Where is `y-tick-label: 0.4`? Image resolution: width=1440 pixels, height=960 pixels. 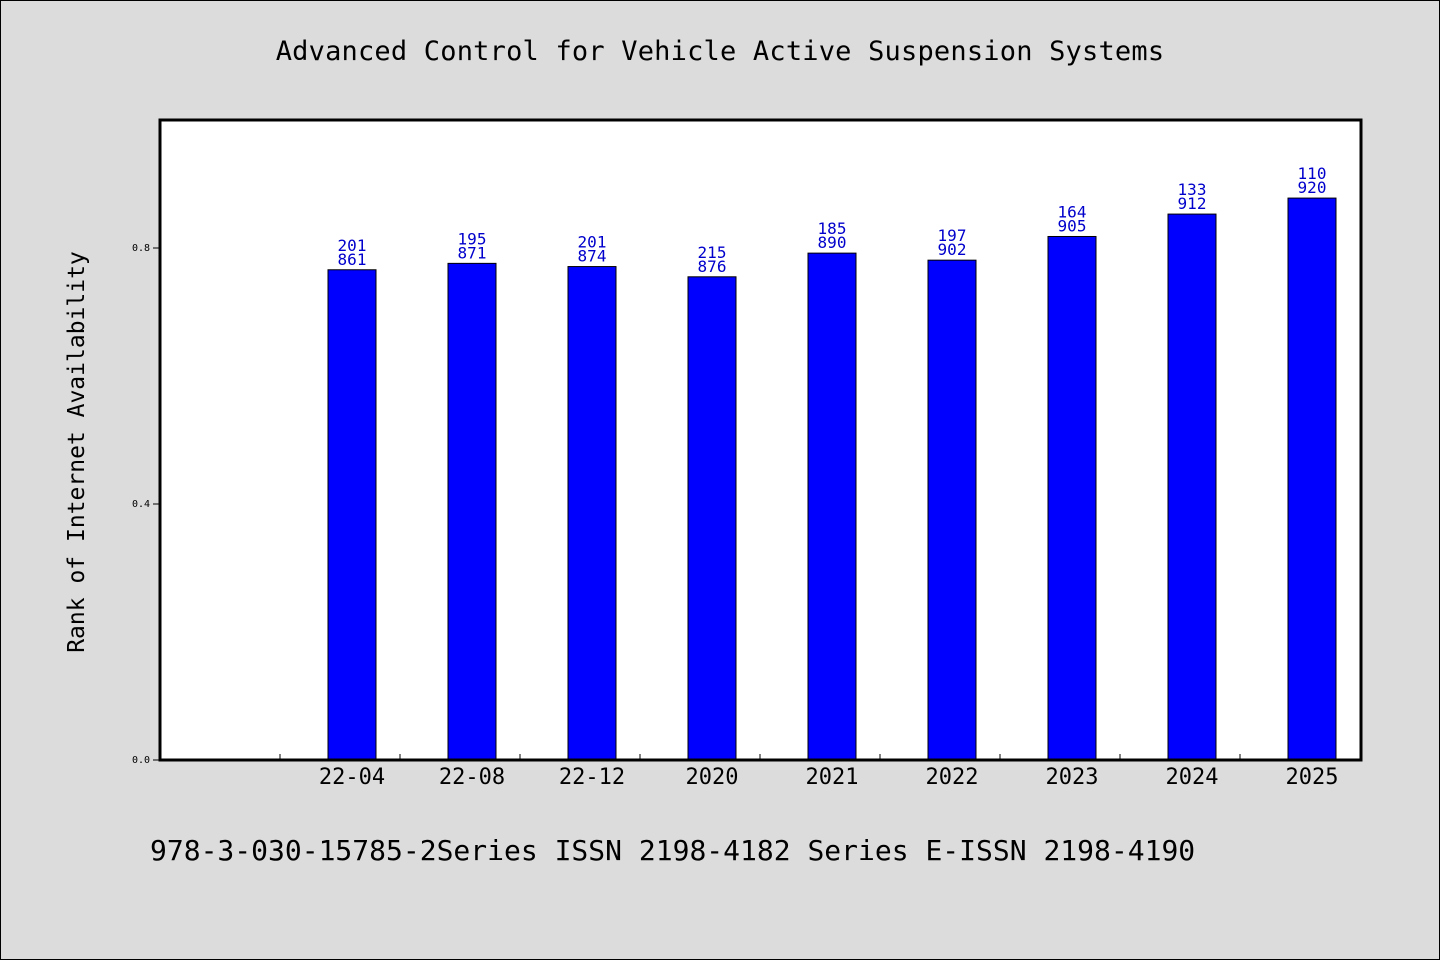 y-tick-label: 0.4 is located at coordinates (141, 504).